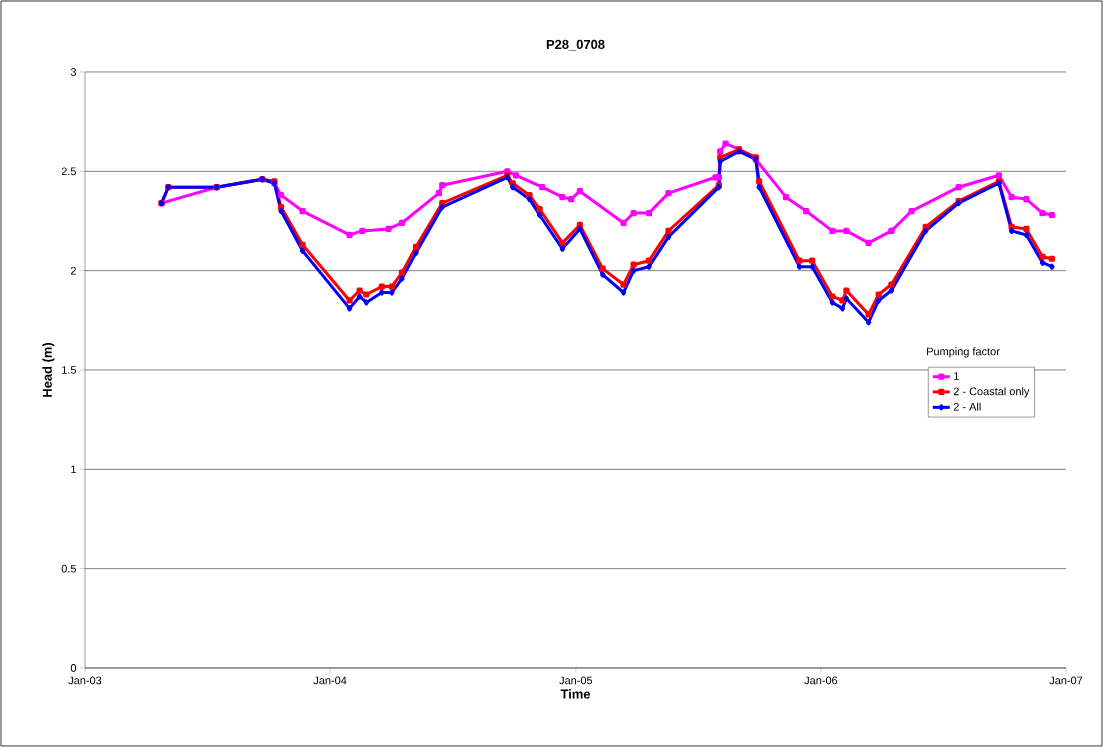  What do you see at coordinates (69, 171) in the screenshot?
I see `y-tick-label: 2.5` at bounding box center [69, 171].